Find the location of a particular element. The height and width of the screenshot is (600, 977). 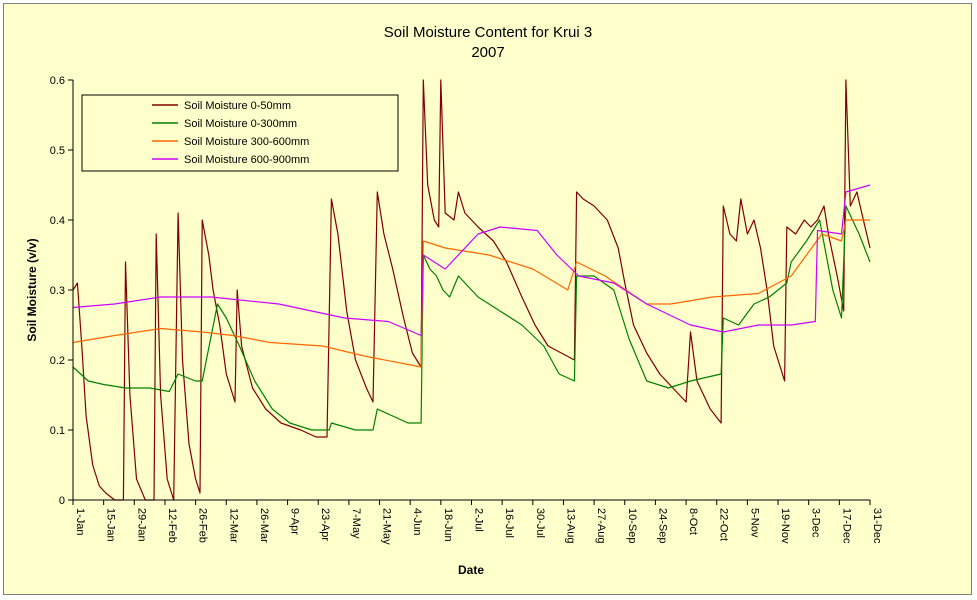

y-tick-label: 0.1 is located at coordinates (57, 431).